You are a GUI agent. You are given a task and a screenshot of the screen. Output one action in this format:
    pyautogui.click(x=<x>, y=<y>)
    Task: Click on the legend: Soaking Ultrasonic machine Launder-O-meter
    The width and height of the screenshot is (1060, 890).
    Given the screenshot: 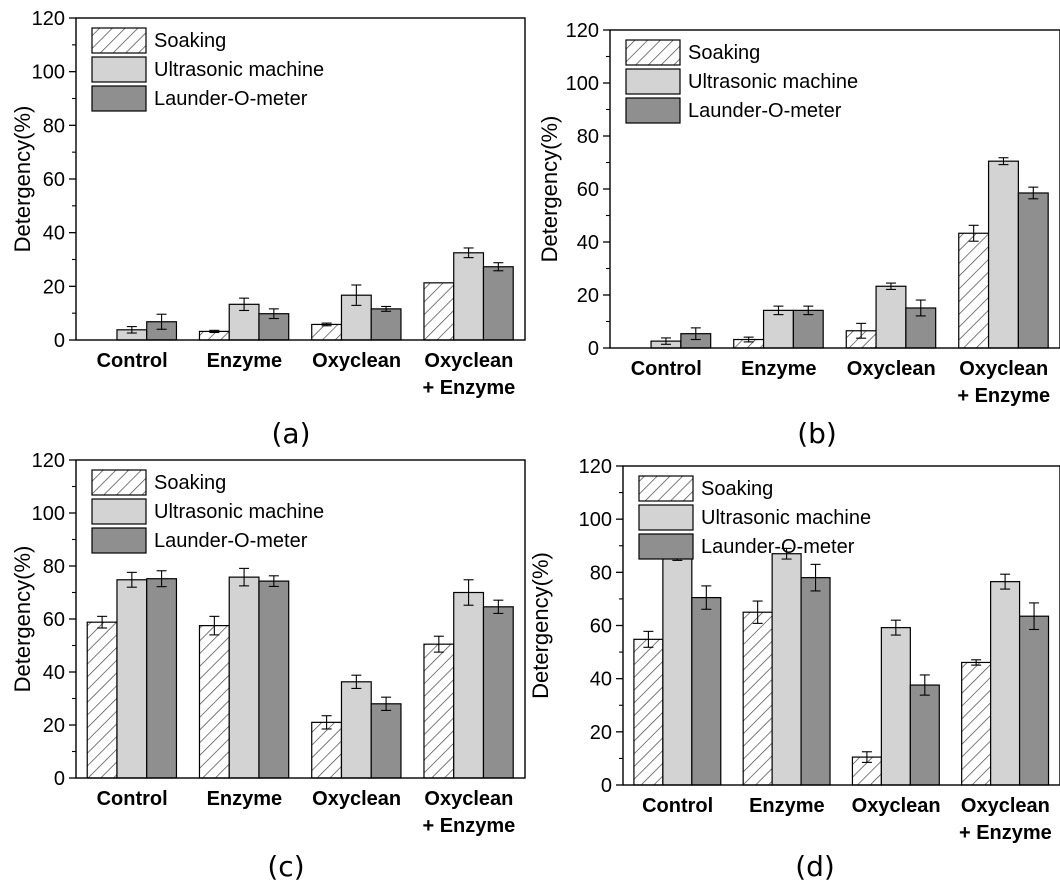 What is the action you would take?
    pyautogui.click(x=207, y=511)
    